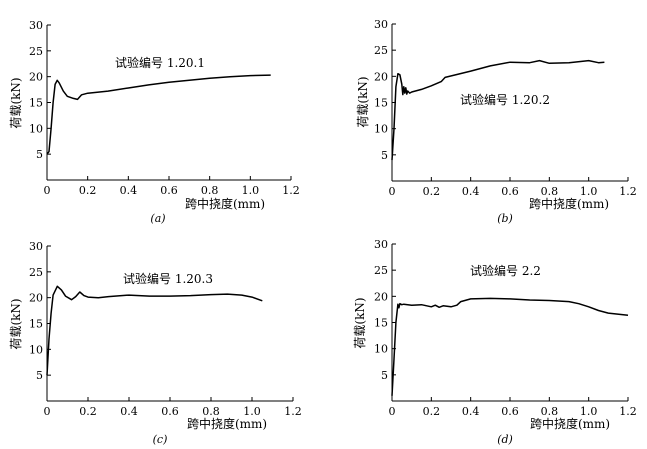 The image size is (647, 449). What do you see at coordinates (160, 439) in the screenshot?
I see `panel-caption: (c)` at bounding box center [160, 439].